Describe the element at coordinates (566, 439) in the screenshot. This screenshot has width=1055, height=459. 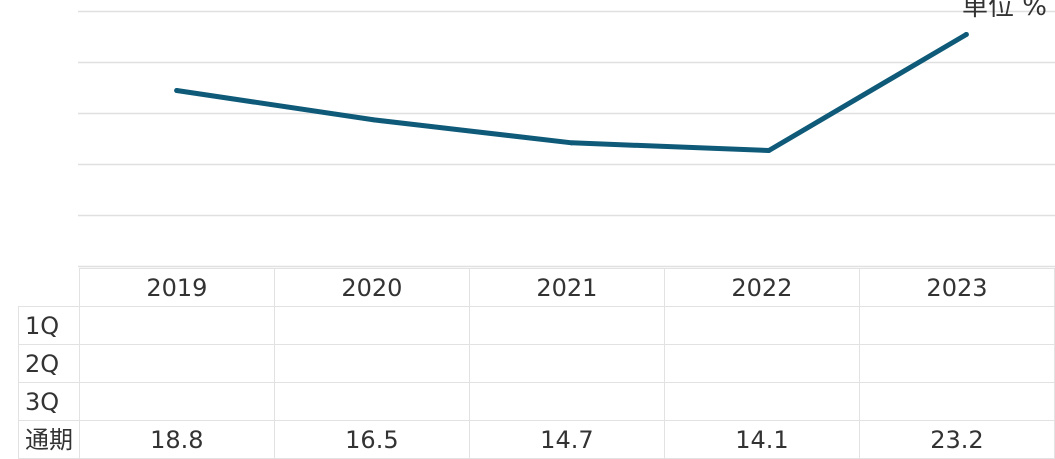
I see `full-year-value: 14.7` at that location.